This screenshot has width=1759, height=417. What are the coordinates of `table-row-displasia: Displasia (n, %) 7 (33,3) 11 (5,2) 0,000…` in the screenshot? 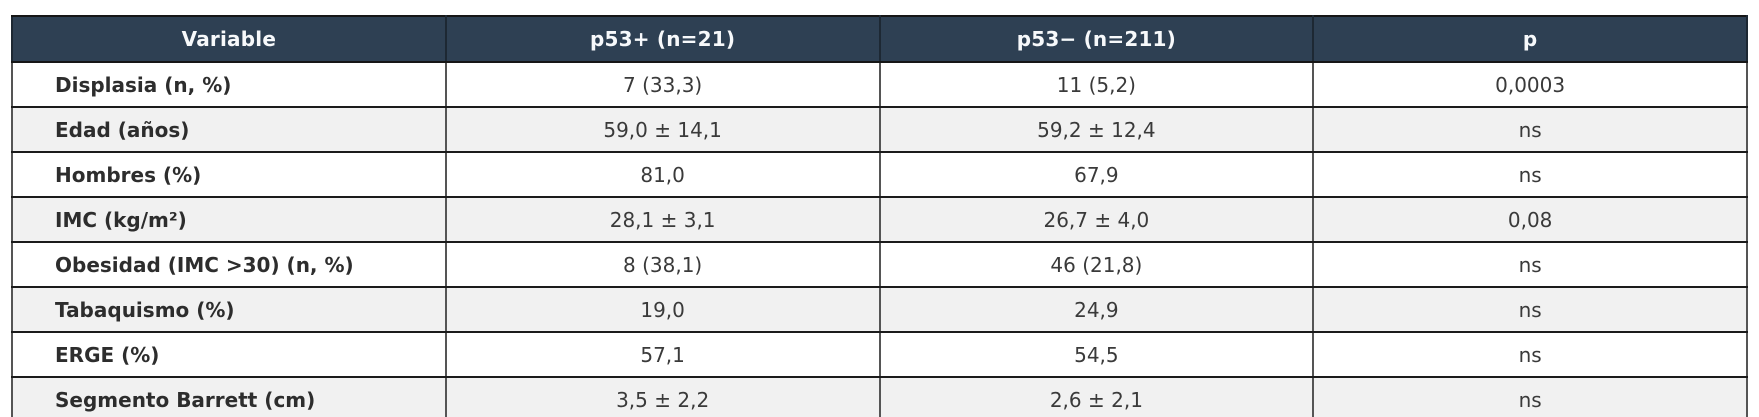 It's located at (879, 84).